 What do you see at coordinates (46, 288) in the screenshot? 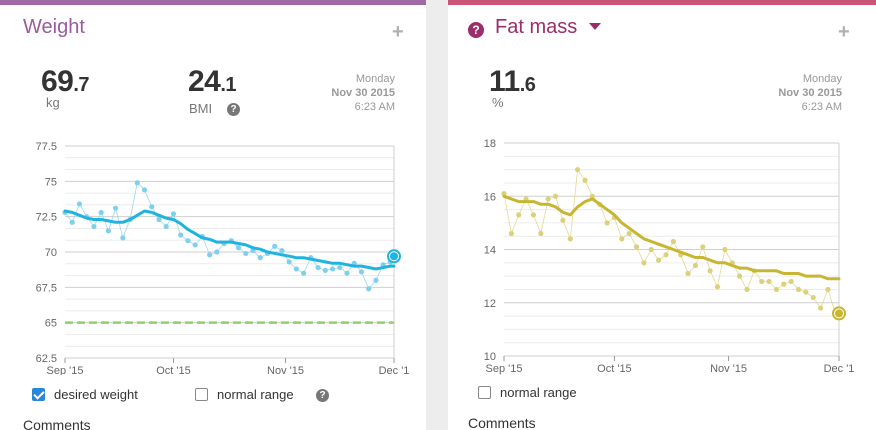
I see `y-tick-label: 67.5` at bounding box center [46, 288].